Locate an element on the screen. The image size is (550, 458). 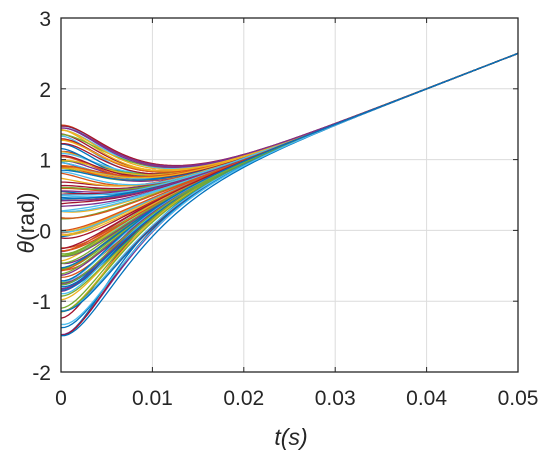
y-axis-symbol: θ is located at coordinates (26, 247).